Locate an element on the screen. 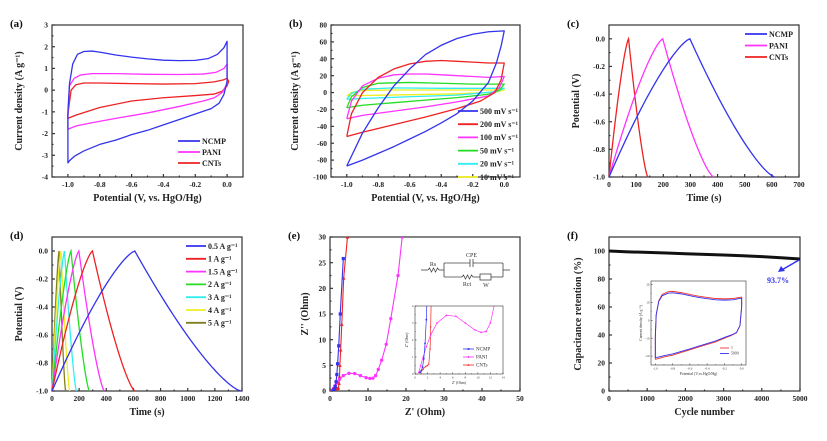  y-tick-label: 1 is located at coordinates (413, 357).